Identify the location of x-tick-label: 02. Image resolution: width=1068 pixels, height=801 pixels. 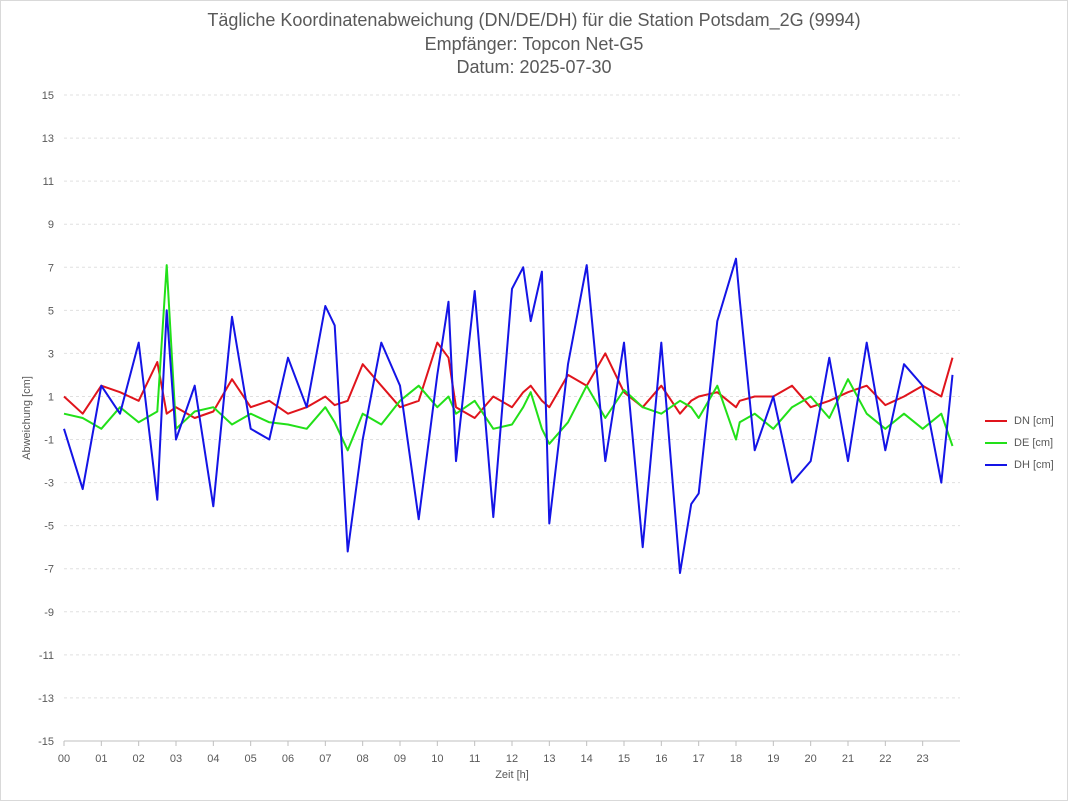
(139, 759).